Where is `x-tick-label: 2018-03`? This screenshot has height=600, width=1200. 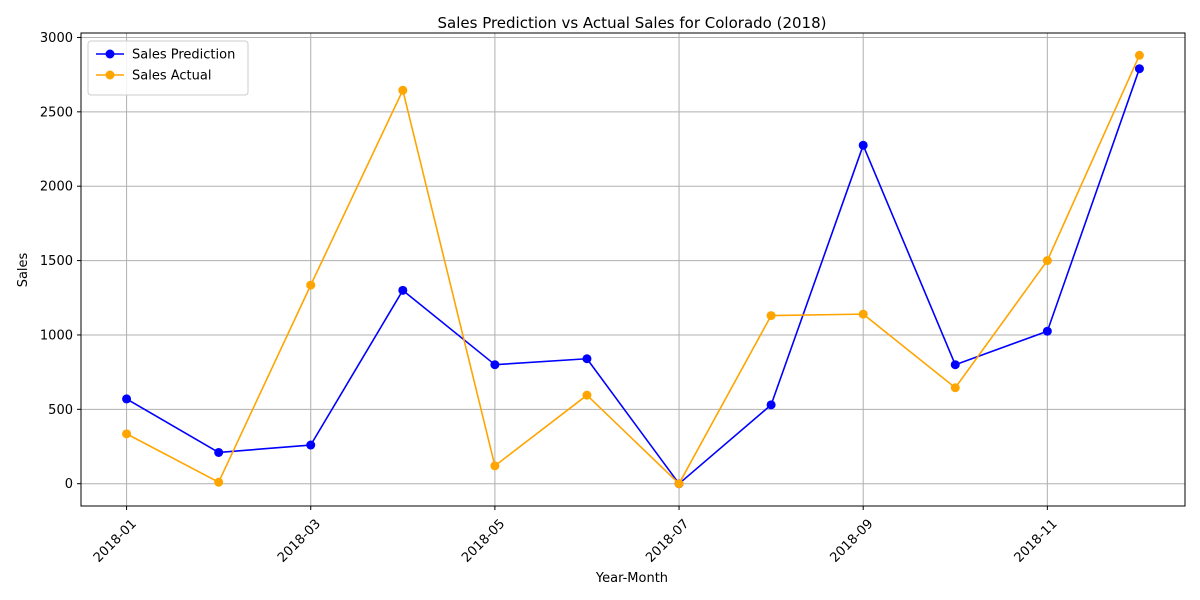
x-tick-label: 2018-03 is located at coordinates (299, 541).